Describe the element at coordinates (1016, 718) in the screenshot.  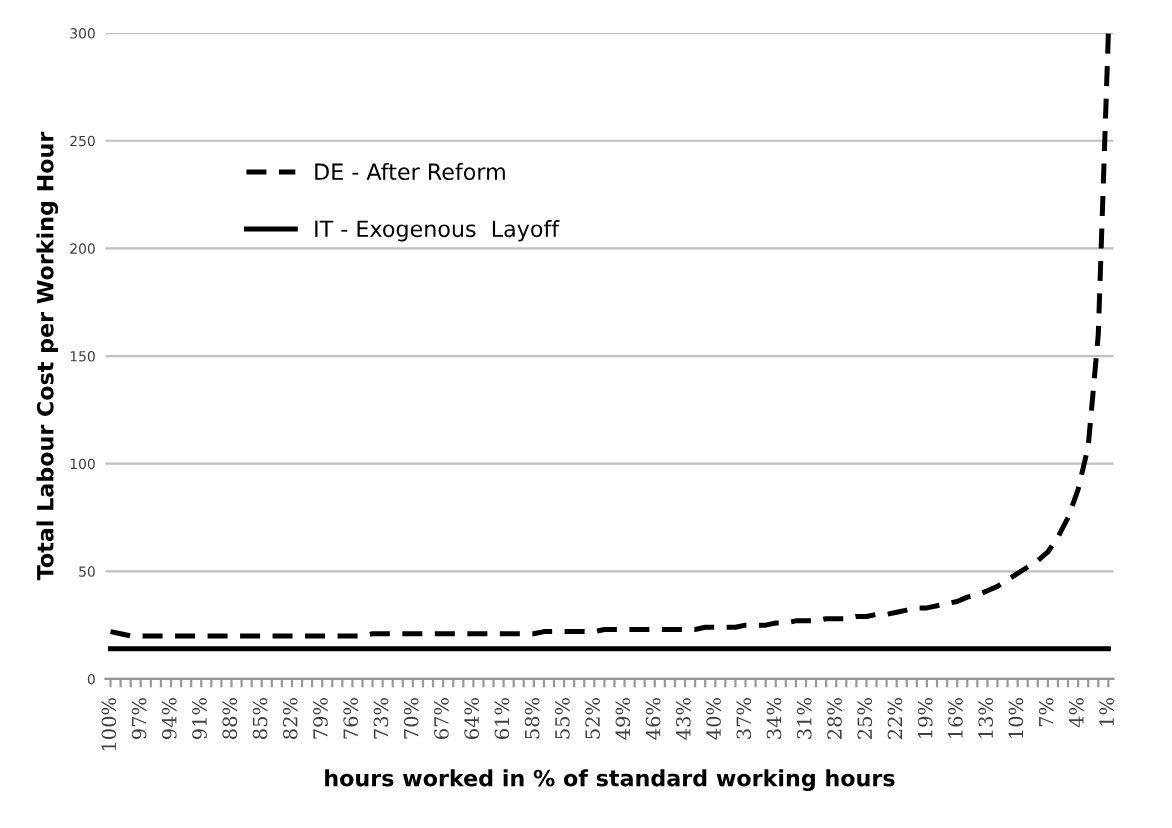
I see `x-tick-label: 10%` at that location.